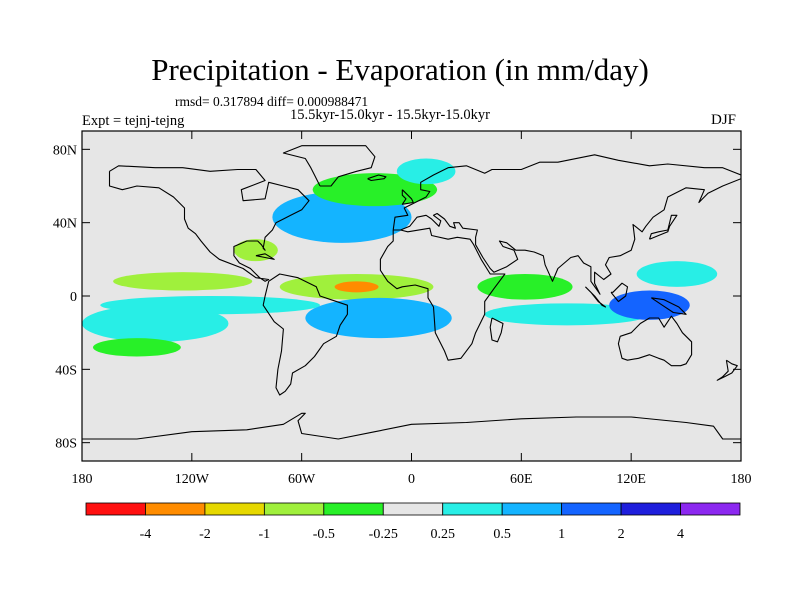 This screenshot has width=800, height=600. I want to click on y-tick-label: 80S, so click(66, 444).